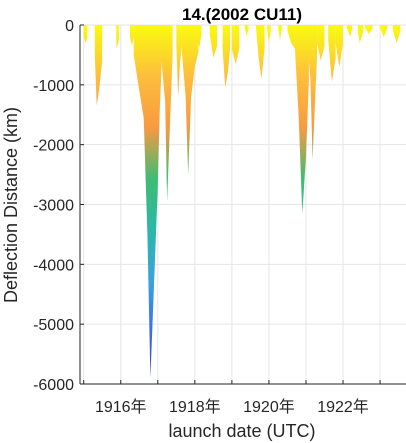 The width and height of the screenshot is (406, 443). I want to click on x-tick-label: 1918年, so click(195, 407).